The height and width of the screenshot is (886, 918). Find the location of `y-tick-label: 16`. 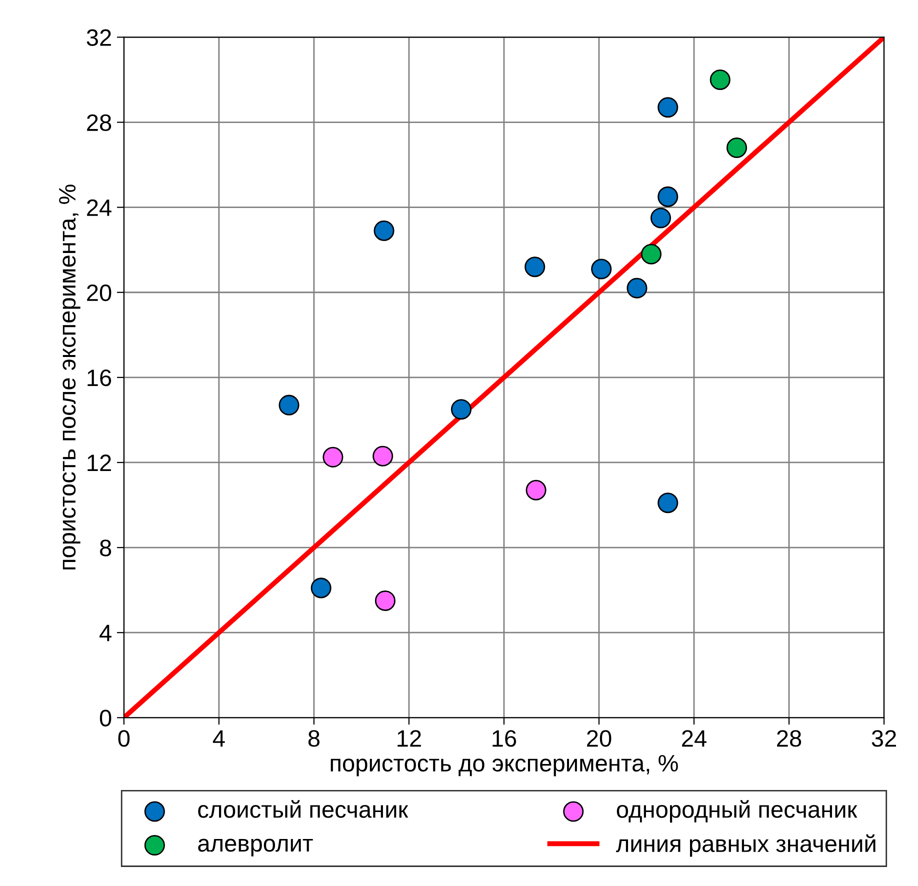

y-tick-label: 16 is located at coordinates (100, 378).